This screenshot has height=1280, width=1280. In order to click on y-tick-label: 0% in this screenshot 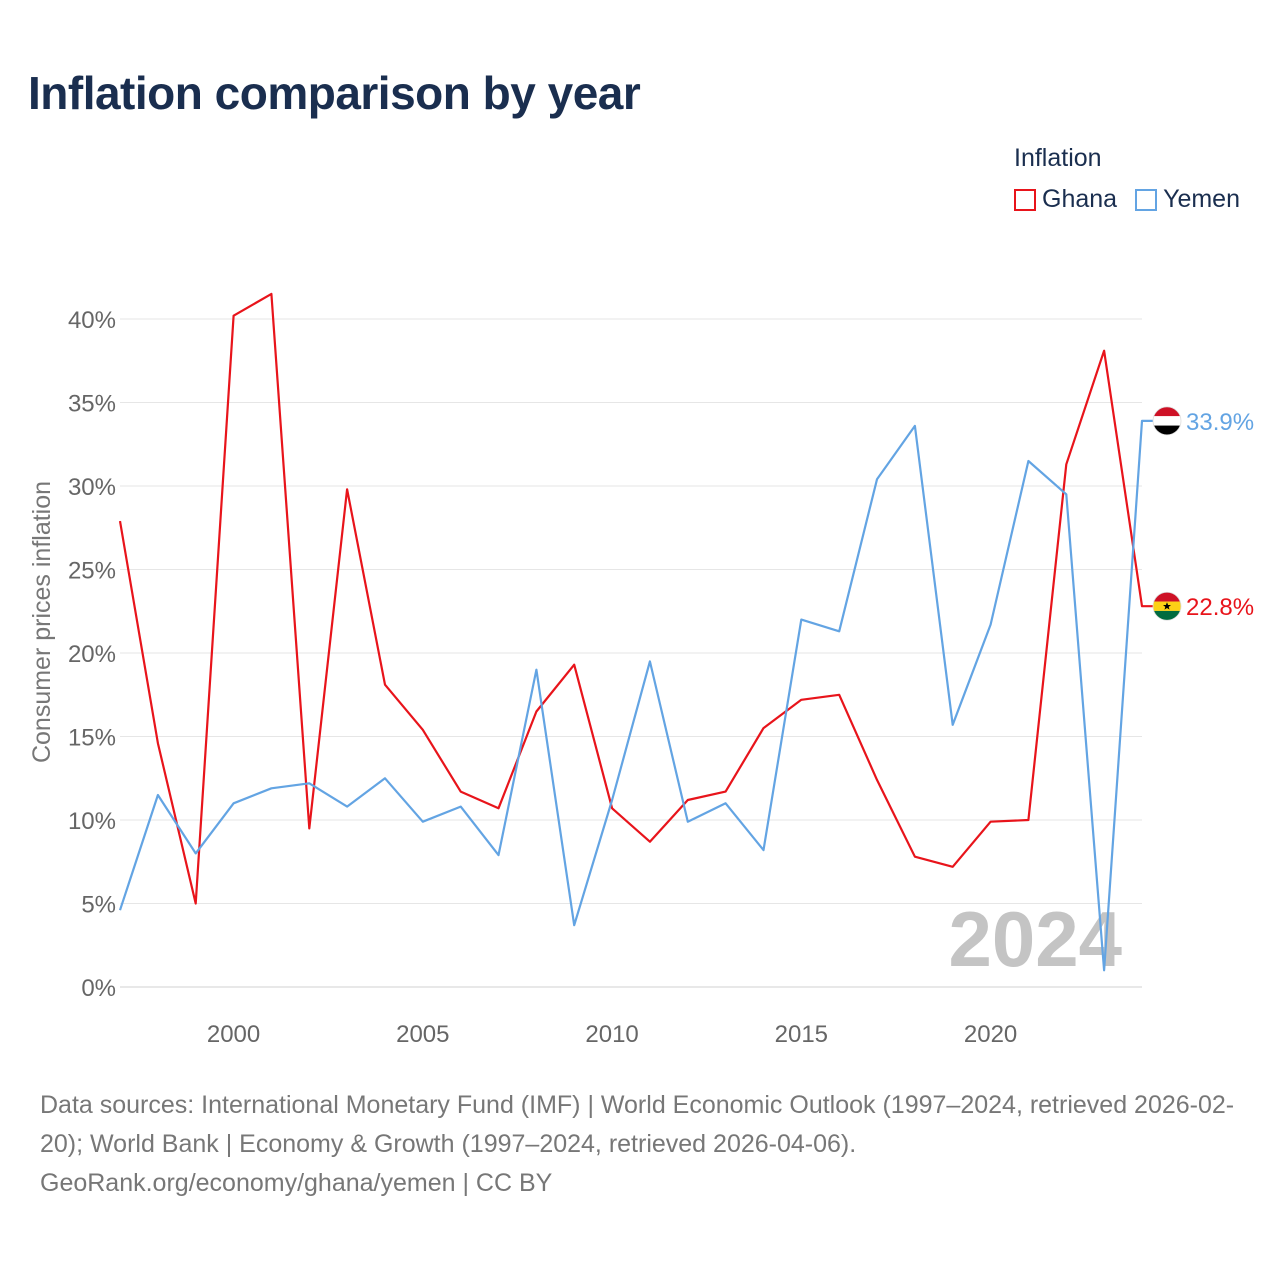, I will do `click(98, 988)`.